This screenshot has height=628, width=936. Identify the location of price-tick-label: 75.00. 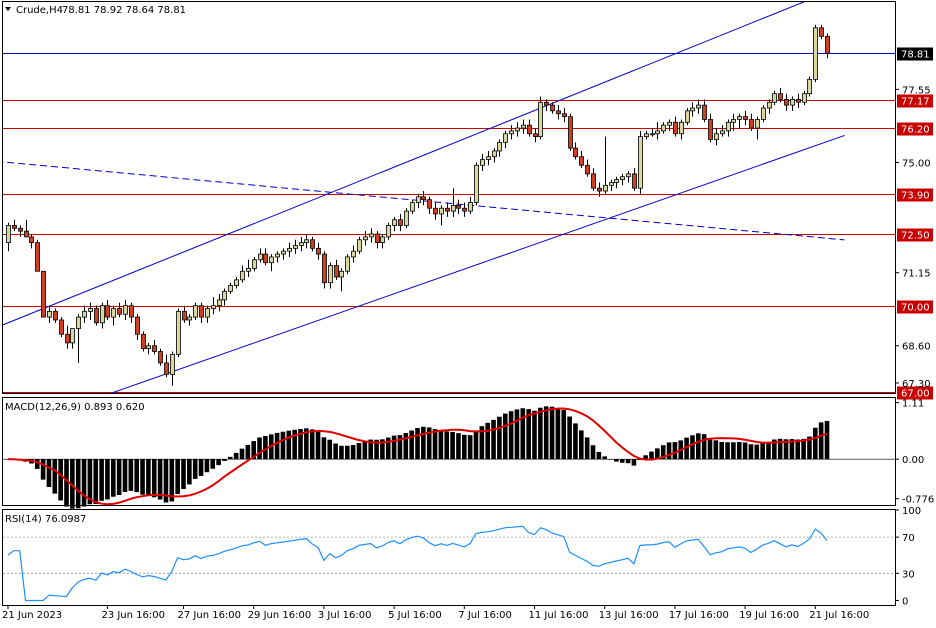
(916, 163).